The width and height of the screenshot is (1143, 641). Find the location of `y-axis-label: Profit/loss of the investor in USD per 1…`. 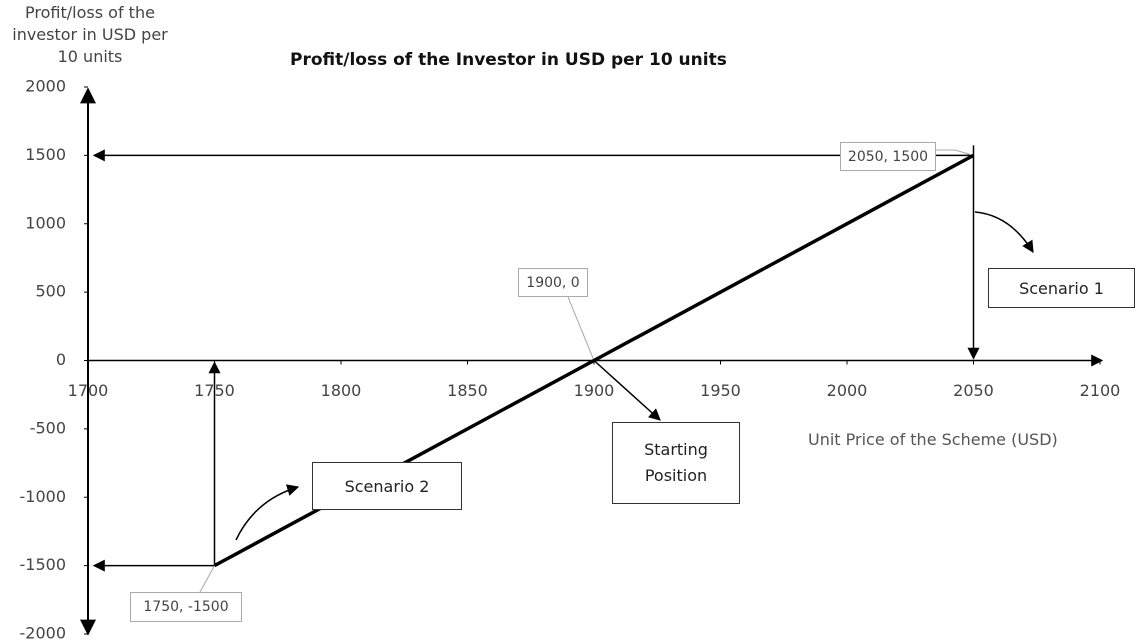

y-axis-label: Profit/loss of the investor in USD per 1… is located at coordinates (90, 34).